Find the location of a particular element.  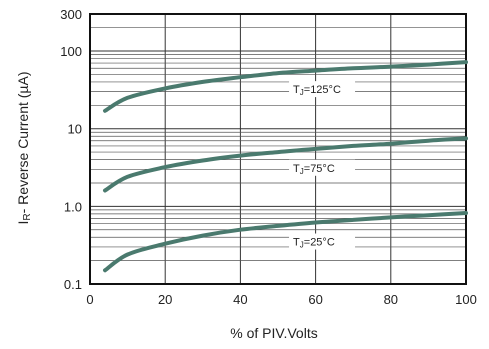

y-tick-label: 100 is located at coordinates (71, 51).